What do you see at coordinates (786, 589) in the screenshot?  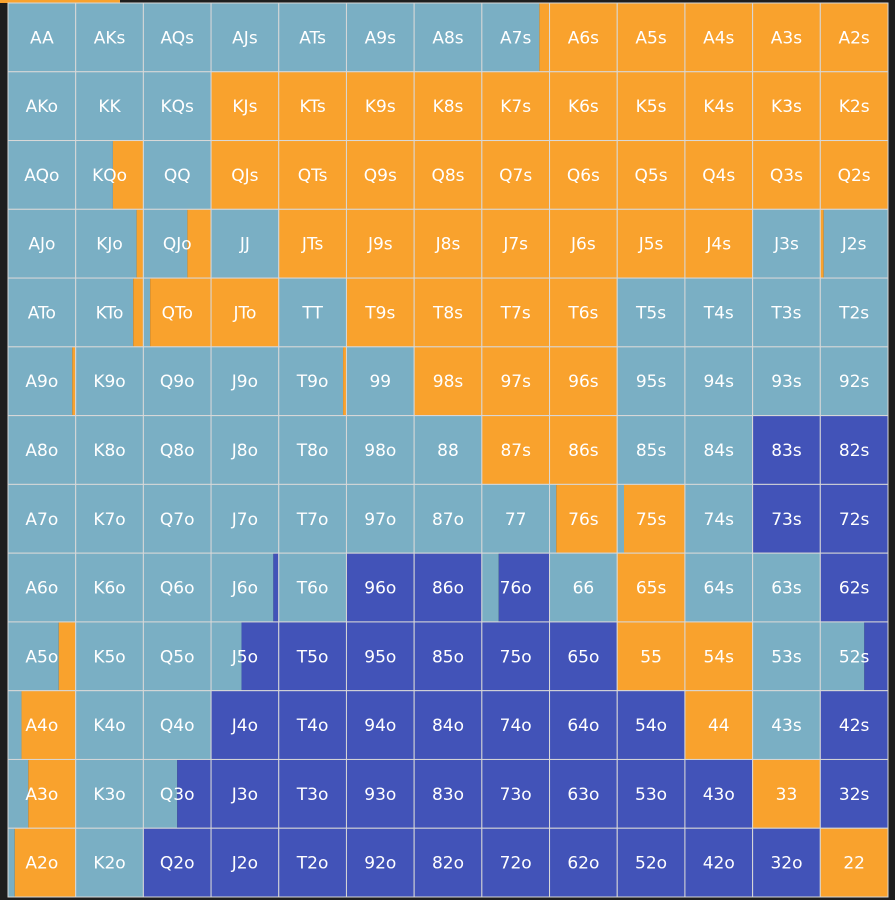 I see `hand-label: 63s` at bounding box center [786, 589].